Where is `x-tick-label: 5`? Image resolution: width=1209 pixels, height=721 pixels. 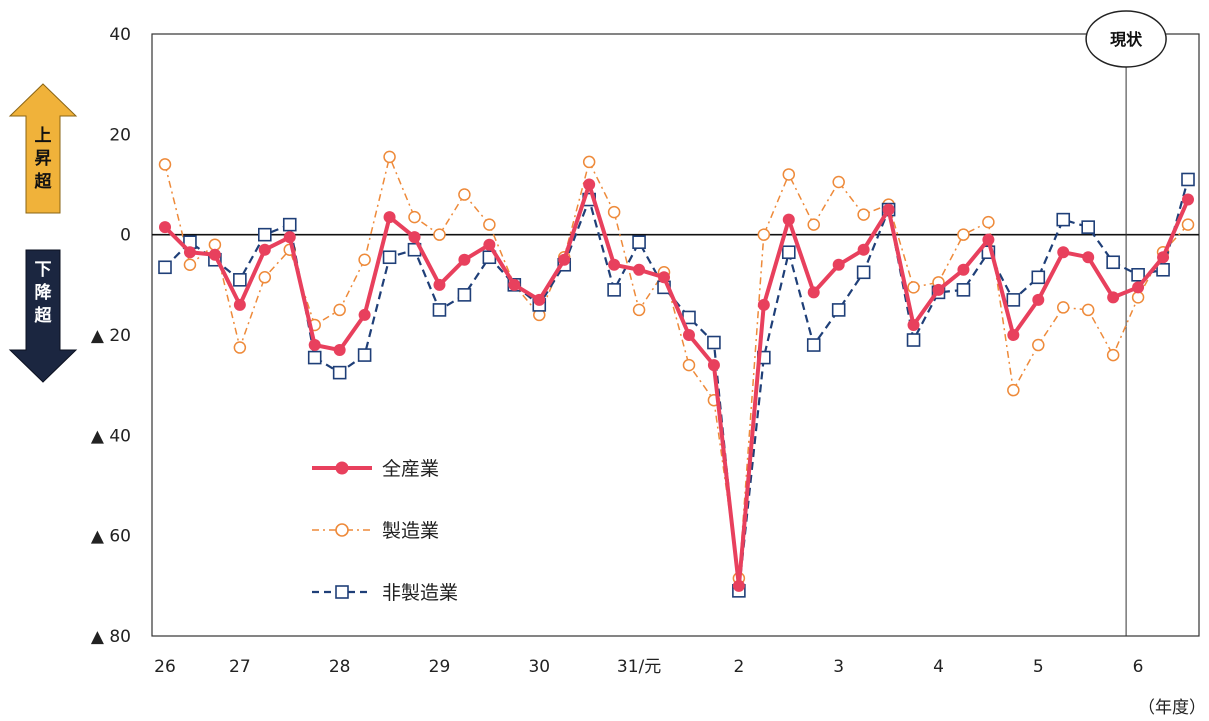
x-tick-label: 5 is located at coordinates (1038, 667).